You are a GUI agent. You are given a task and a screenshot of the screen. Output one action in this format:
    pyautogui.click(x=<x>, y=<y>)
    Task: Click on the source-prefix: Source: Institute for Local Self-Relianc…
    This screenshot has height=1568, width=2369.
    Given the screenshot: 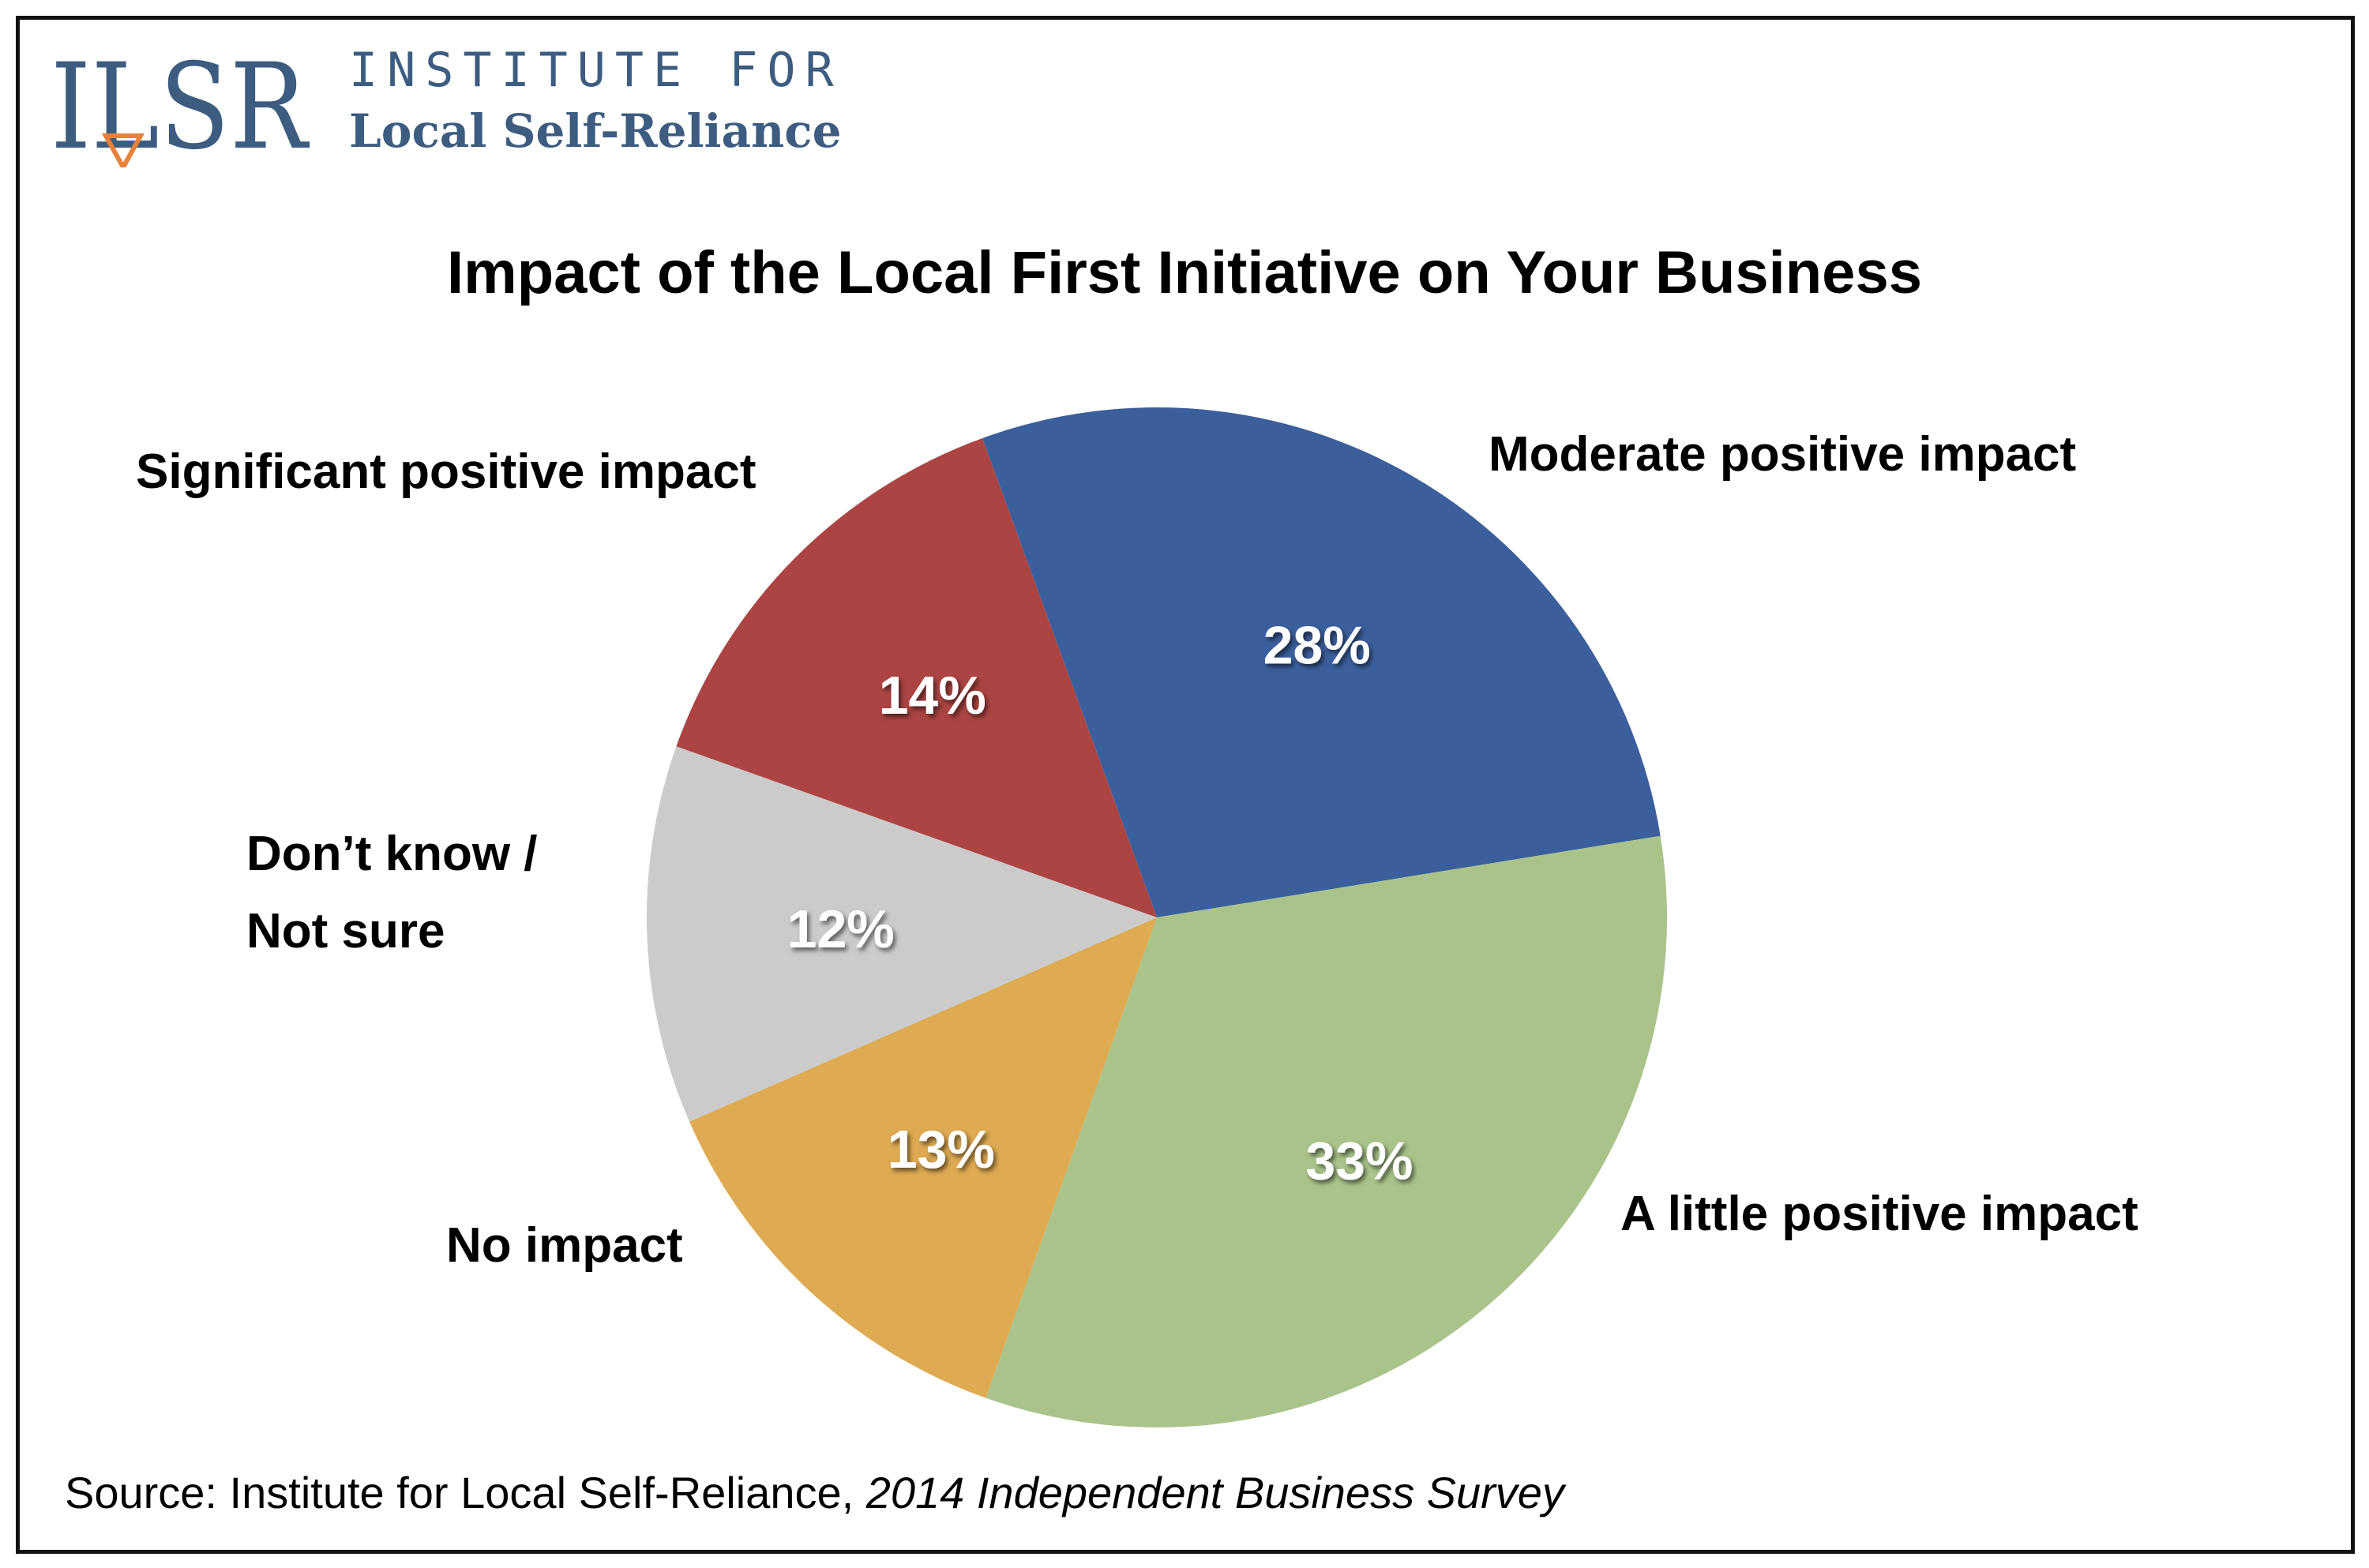 What is the action you would take?
    pyautogui.click(x=465, y=1492)
    